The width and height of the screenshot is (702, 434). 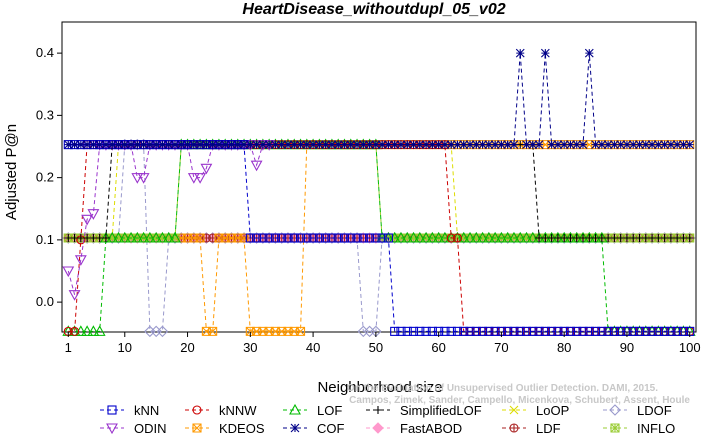 I want to click on x-tick-label: 90, so click(x=627, y=347).